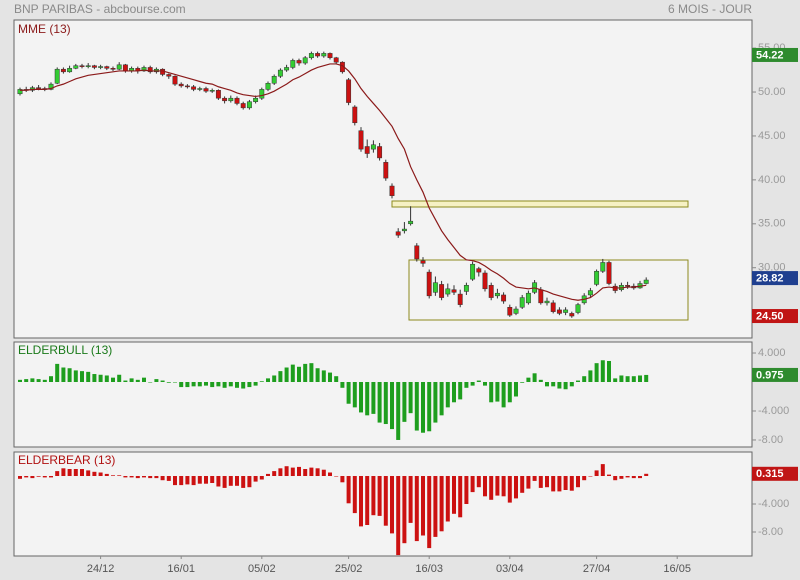 The width and height of the screenshot is (800, 580). I want to click on y-tick-label: 4.000, so click(772, 353).